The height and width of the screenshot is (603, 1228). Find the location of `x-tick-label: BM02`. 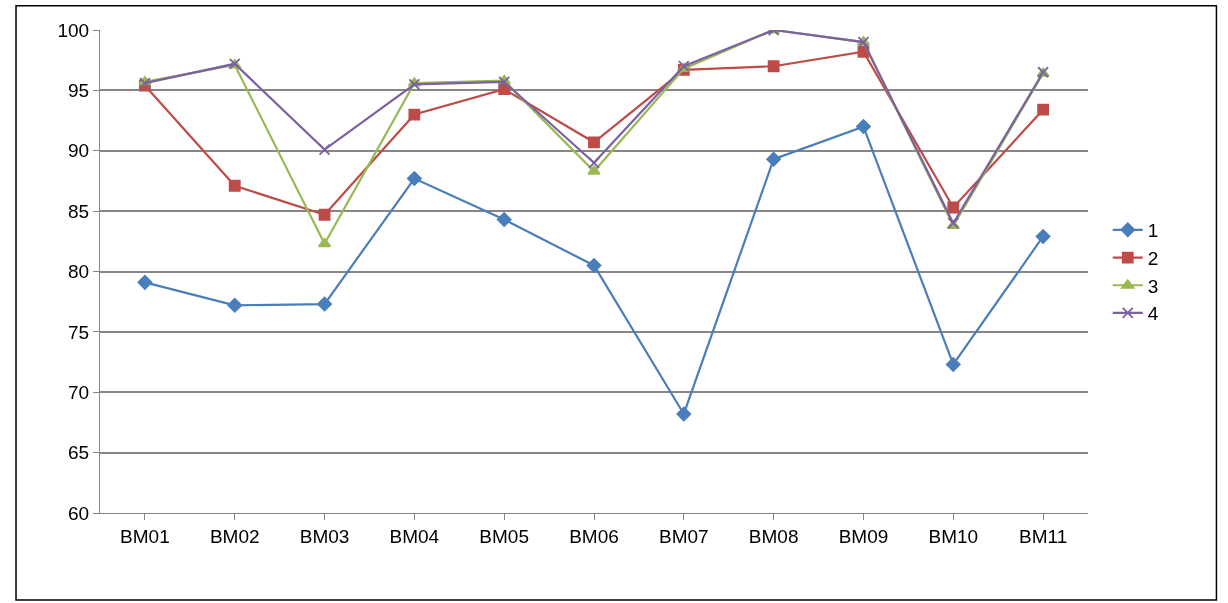

x-tick-label: BM02 is located at coordinates (234, 536).